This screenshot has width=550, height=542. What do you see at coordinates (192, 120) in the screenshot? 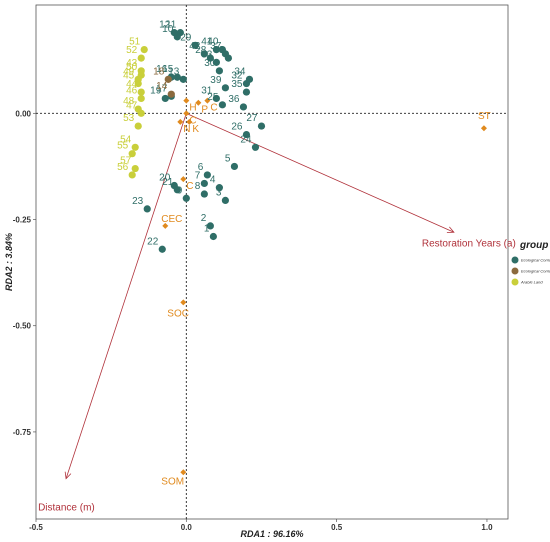
I see `env-label-6: C` at bounding box center [192, 120].